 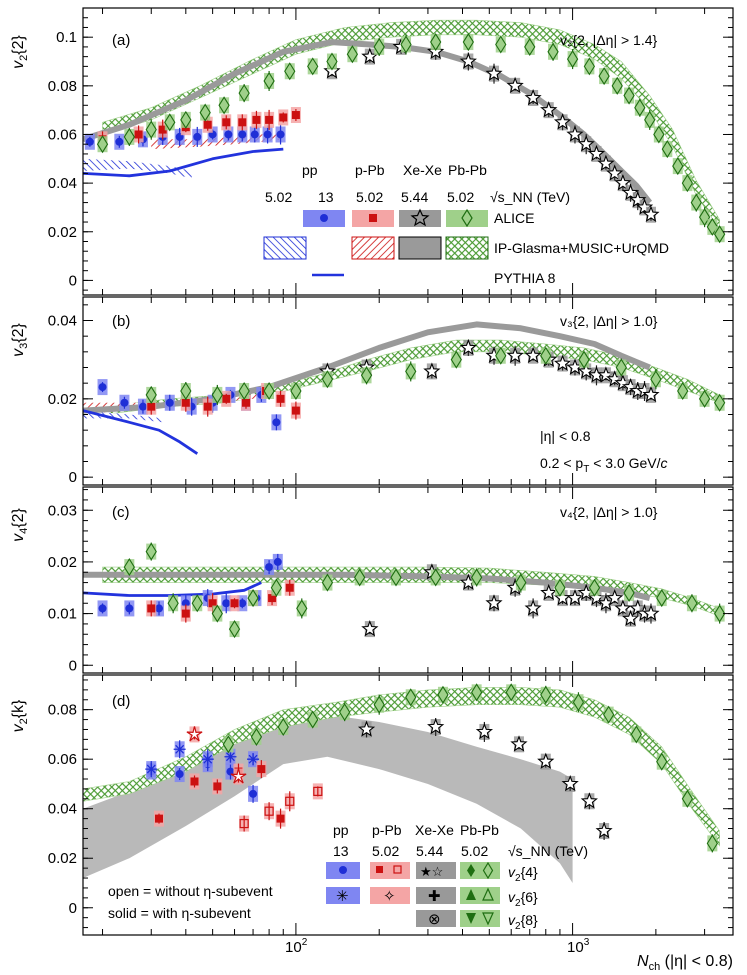 What do you see at coordinates (397, 869) in the screenshot?
I see `legend-d-ppb-v4-open` at bounding box center [397, 869].